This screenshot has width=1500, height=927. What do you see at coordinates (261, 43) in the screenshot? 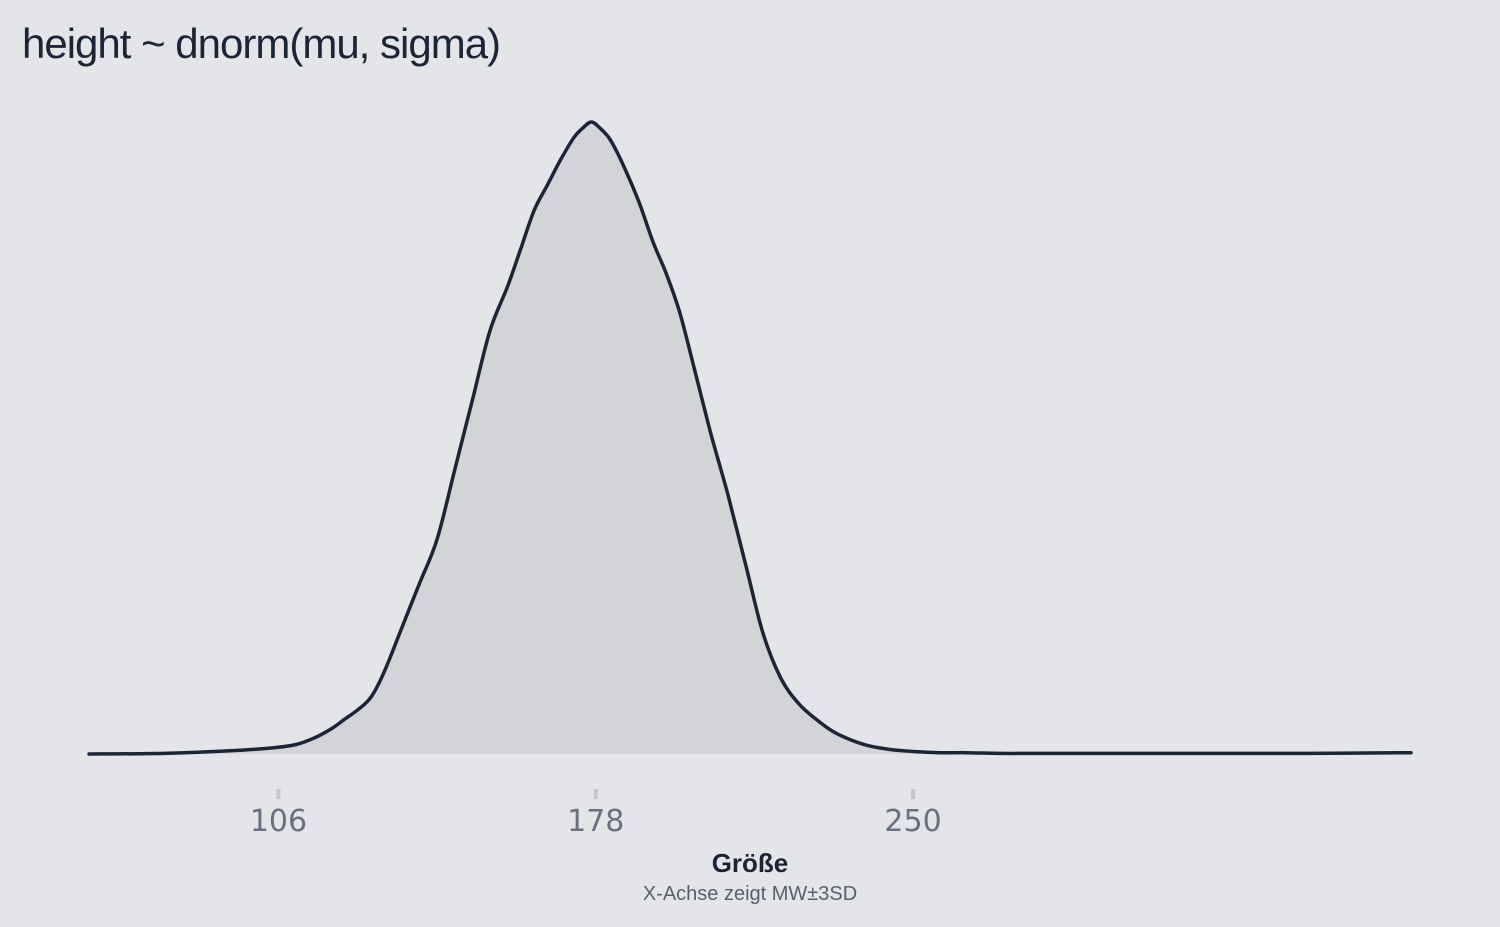
I see `chart-title: height ~ dnorm(mu, sigma)` at bounding box center [261, 43].